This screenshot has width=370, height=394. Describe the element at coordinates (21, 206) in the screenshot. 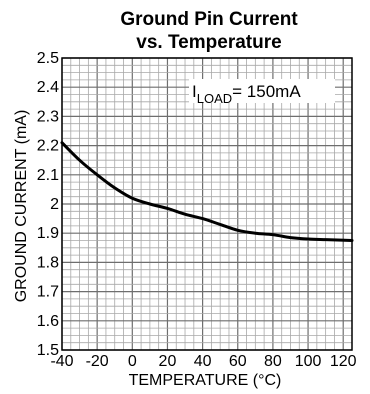

I see `y-axis-label: GROUND CURRENT (mA)` at that location.